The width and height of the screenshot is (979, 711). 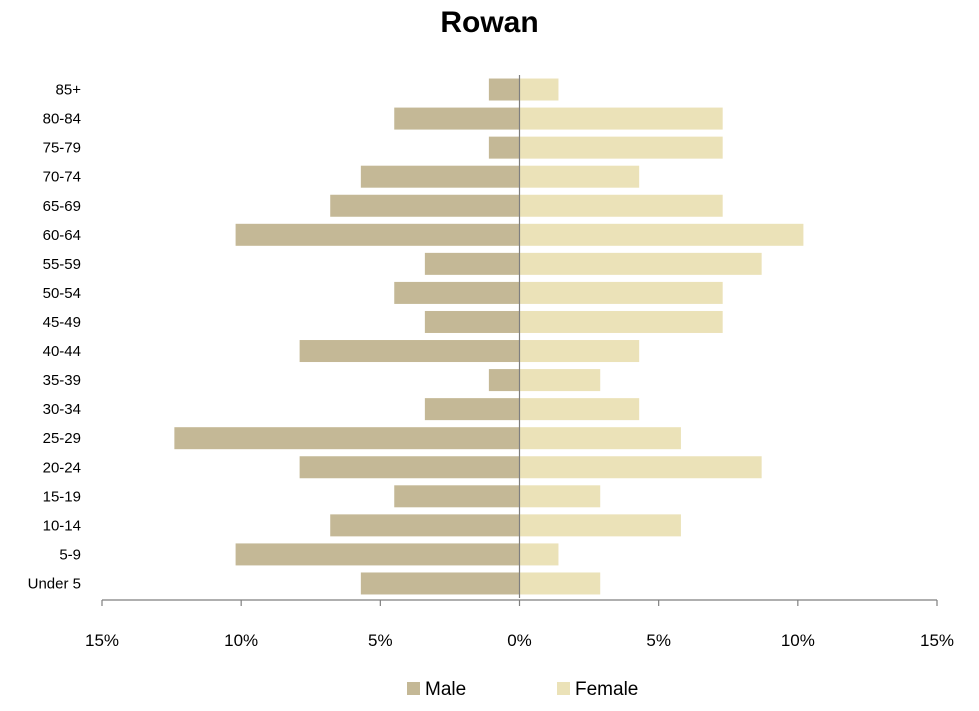 I want to click on category-label: 75-79, so click(x=62, y=148).